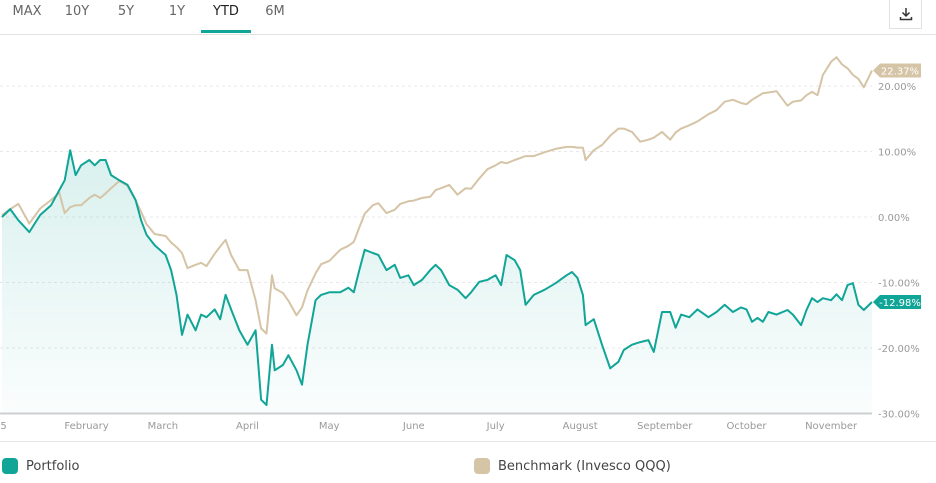 This screenshot has height=483, width=936. What do you see at coordinates (831, 426) in the screenshot?
I see `x-tick-label: November` at bounding box center [831, 426].